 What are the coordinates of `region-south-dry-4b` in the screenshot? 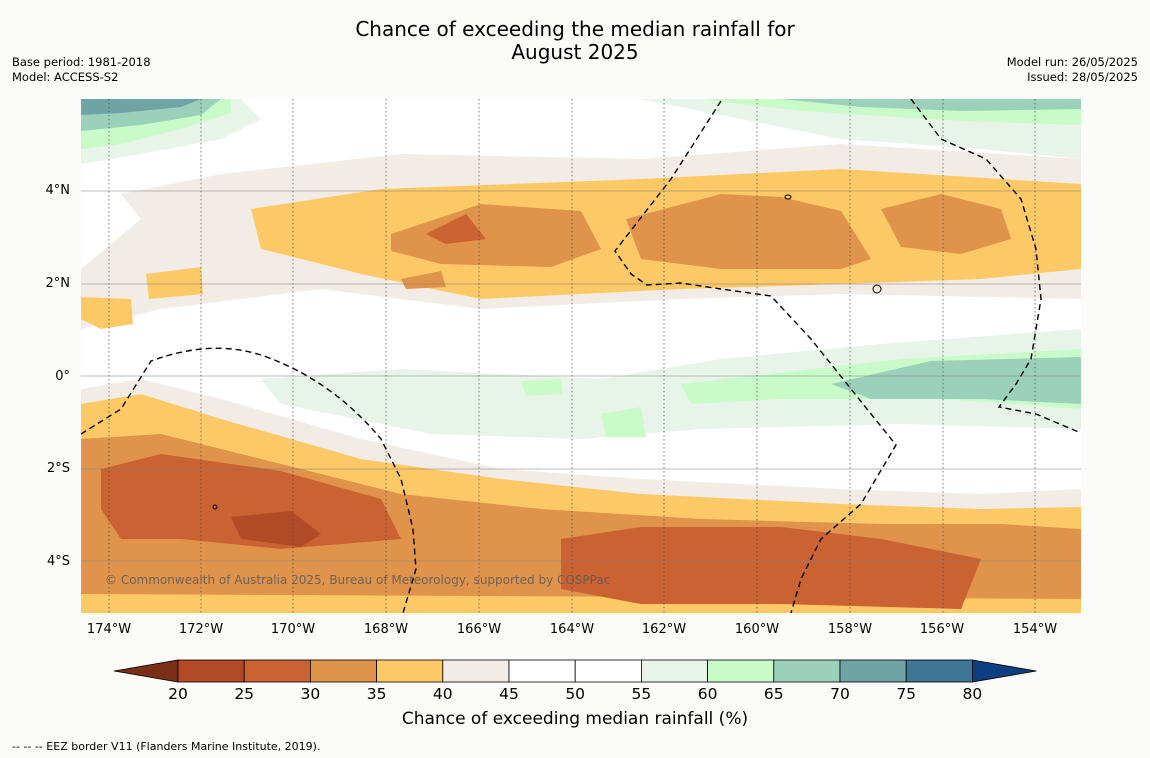 It's located at (771, 568).